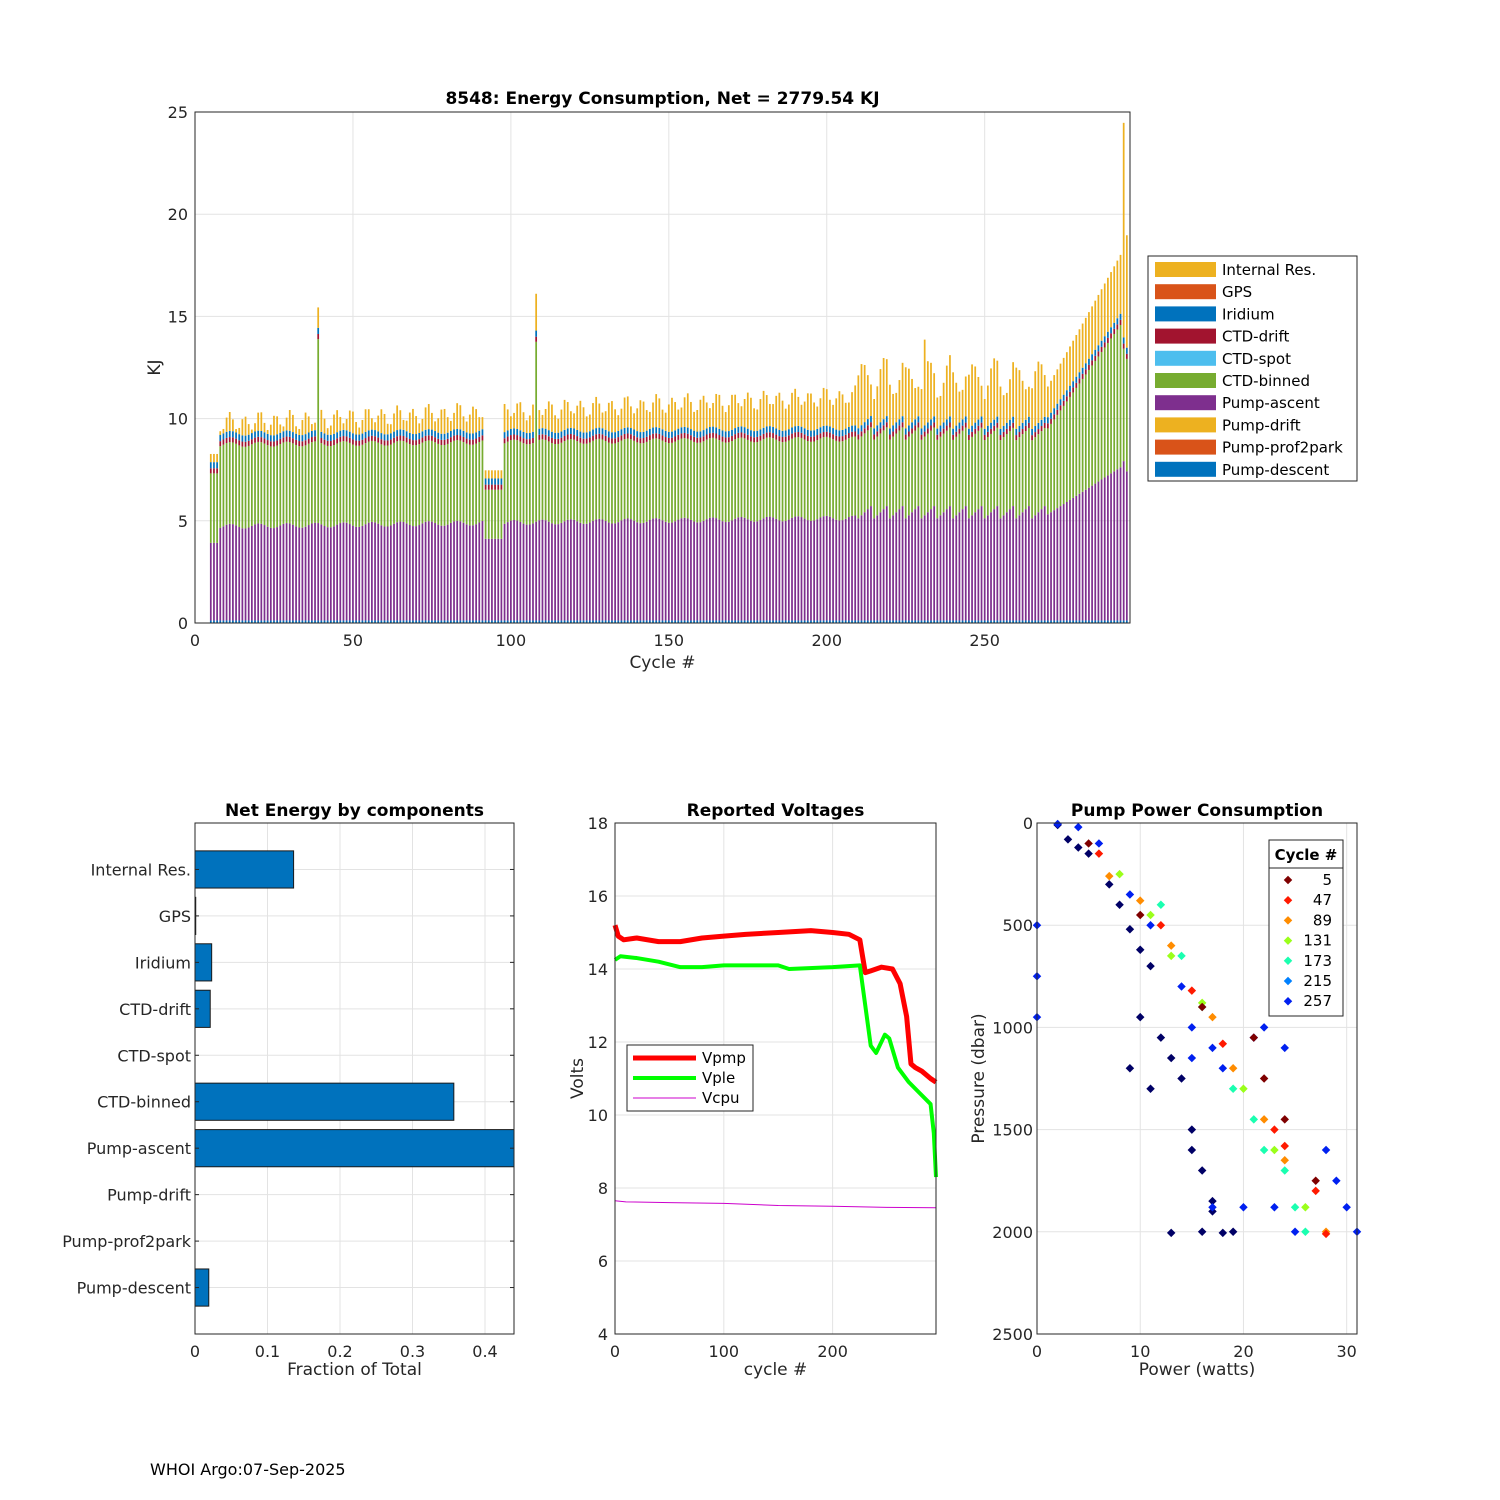 This screenshot has width=1500, height=1500. What do you see at coordinates (1322, 900) in the screenshot?
I see `pump-legend-label: 47` at bounding box center [1322, 900].